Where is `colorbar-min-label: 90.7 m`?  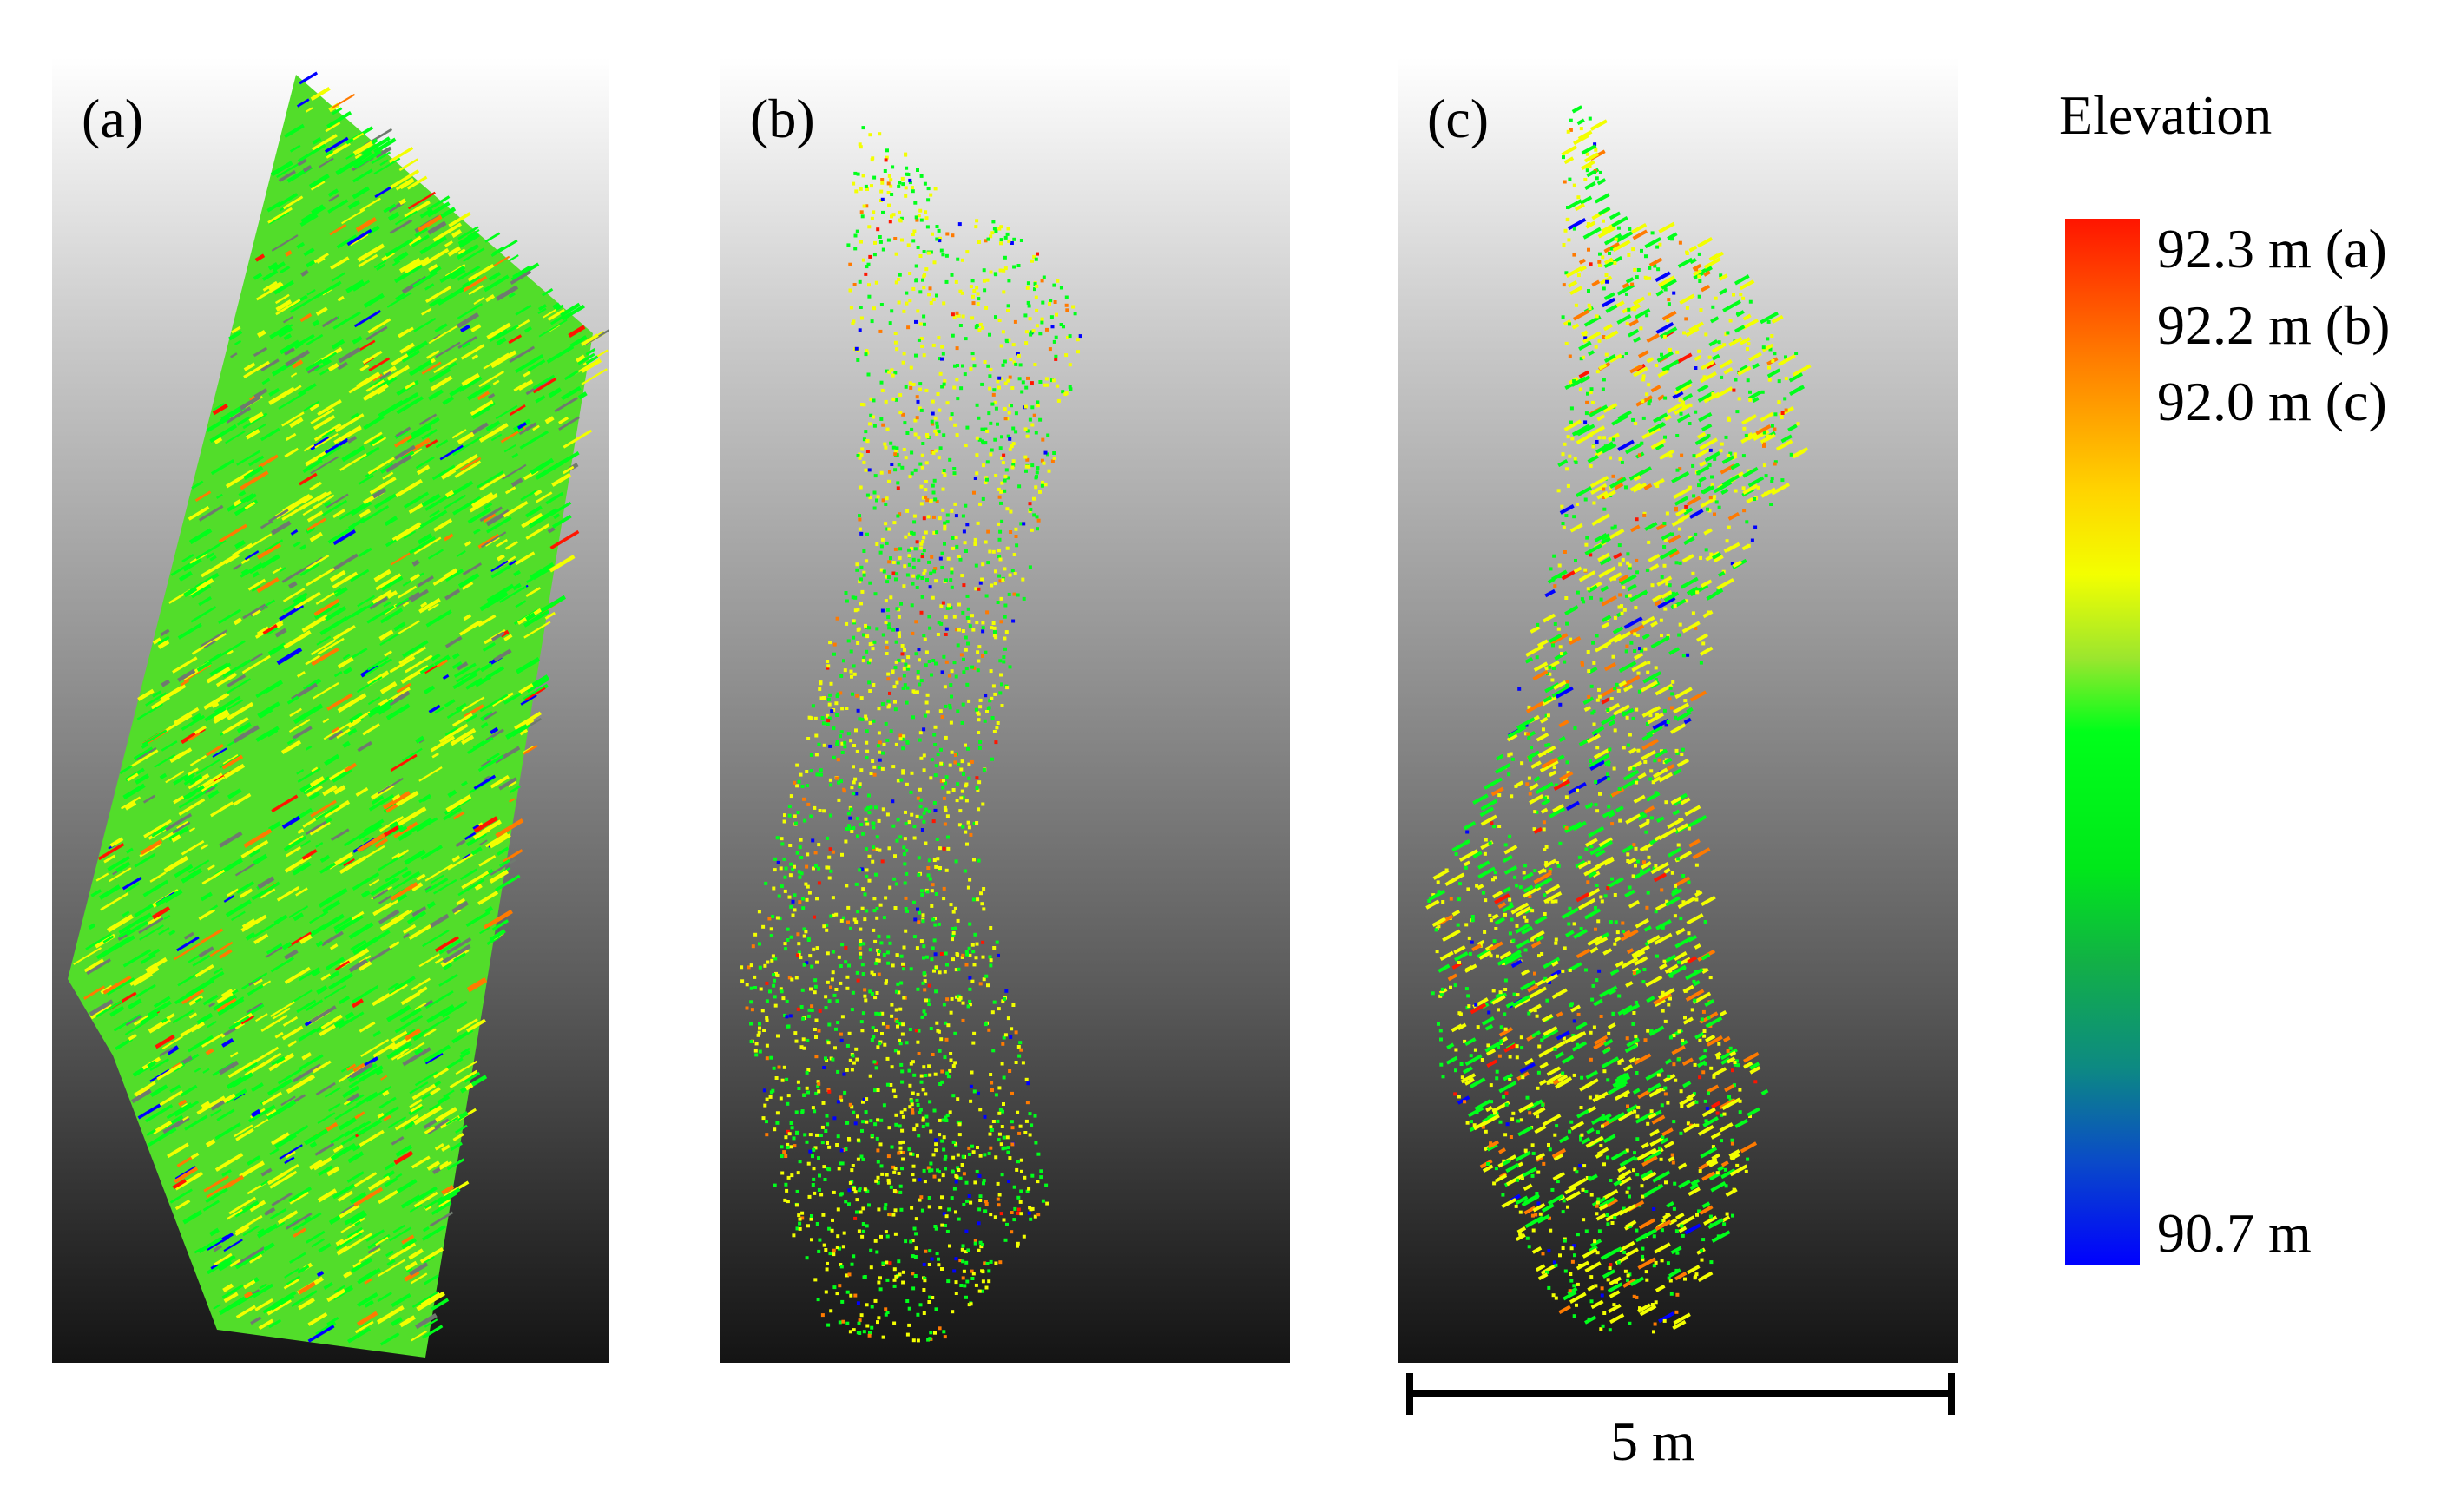
colorbar-min-label: 90.7 m is located at coordinates (2234, 1233).